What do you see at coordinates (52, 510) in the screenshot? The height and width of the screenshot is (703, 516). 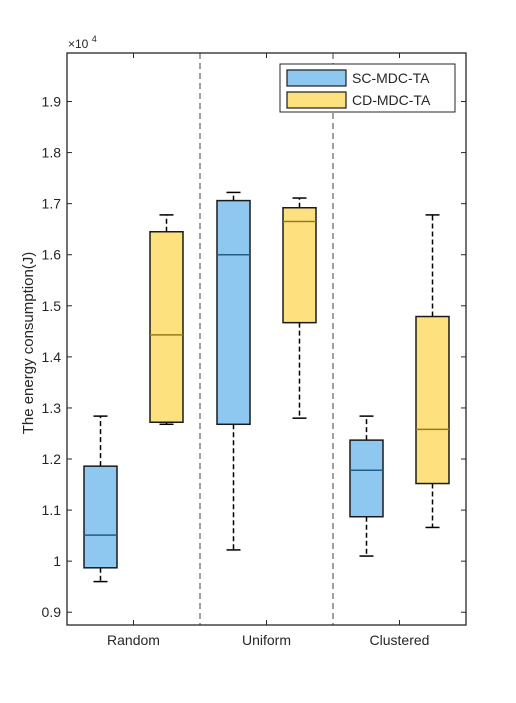 I see `y-tick-label: 1.1` at bounding box center [52, 510].